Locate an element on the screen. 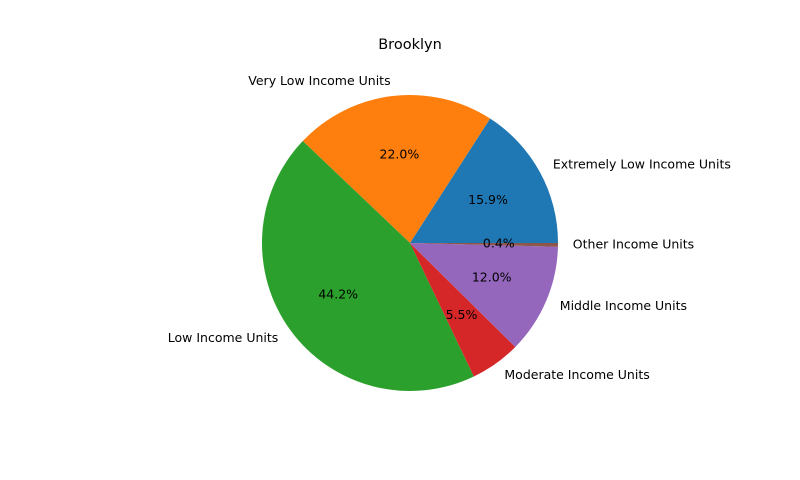  slice-percent-other-income-units: 0.4% is located at coordinates (499, 243).